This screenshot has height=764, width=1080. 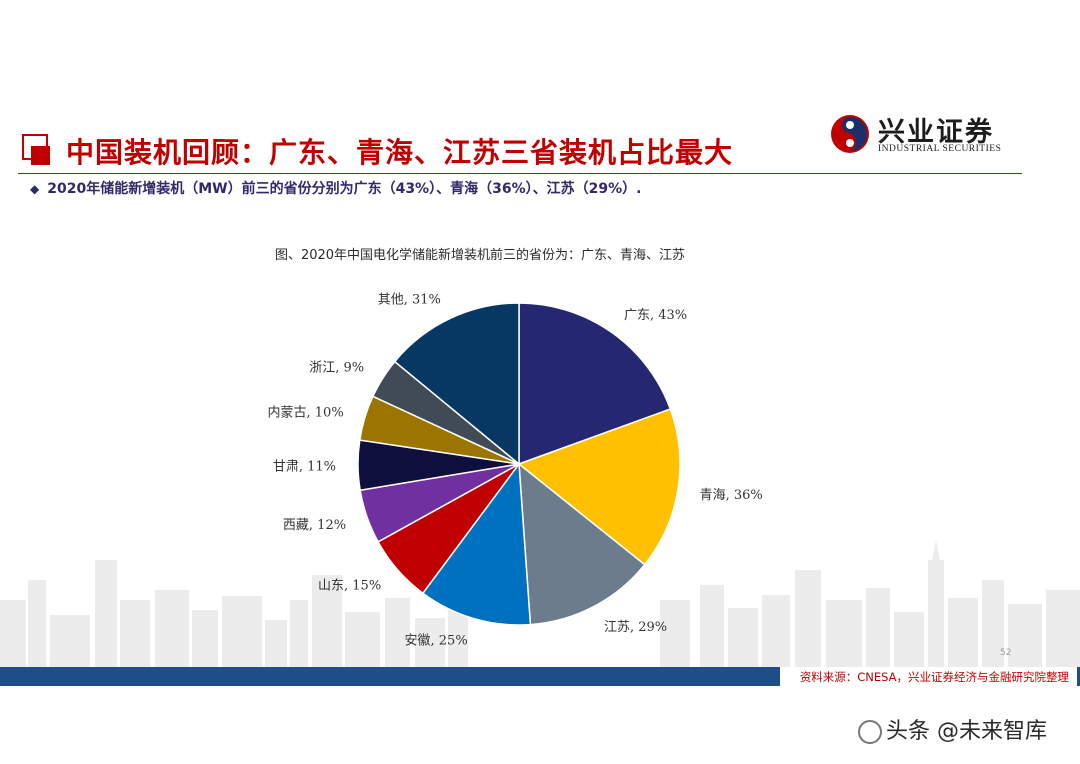 What do you see at coordinates (436, 641) in the screenshot?
I see `slice-label: 安徽, 25%` at bounding box center [436, 641].